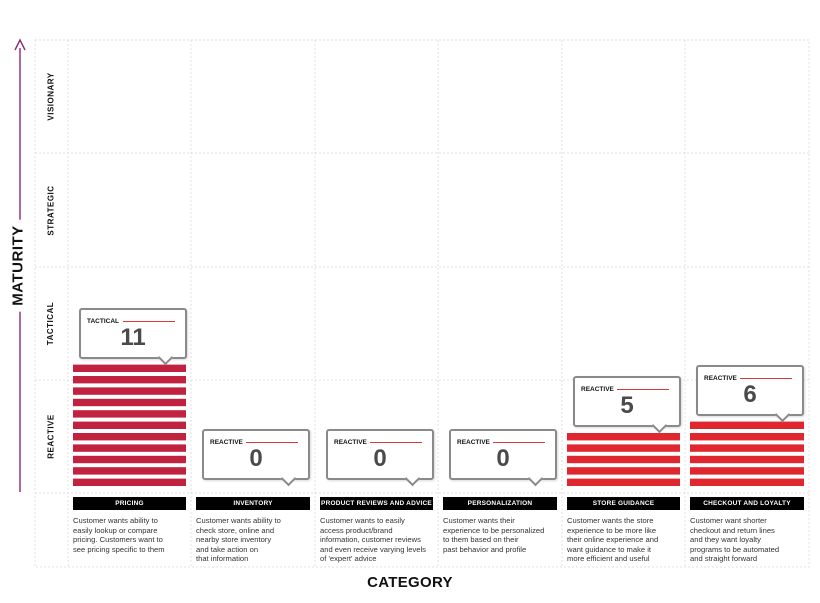  What do you see at coordinates (129, 503) in the screenshot?
I see `category-label: PRICING` at bounding box center [129, 503].